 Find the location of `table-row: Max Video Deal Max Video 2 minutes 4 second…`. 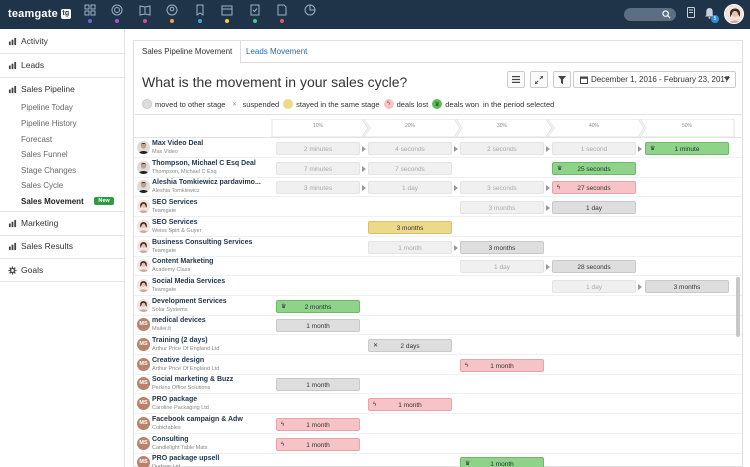

table-row: Max Video Deal Max Video 2 minutes 4 second… is located at coordinates (438, 148).